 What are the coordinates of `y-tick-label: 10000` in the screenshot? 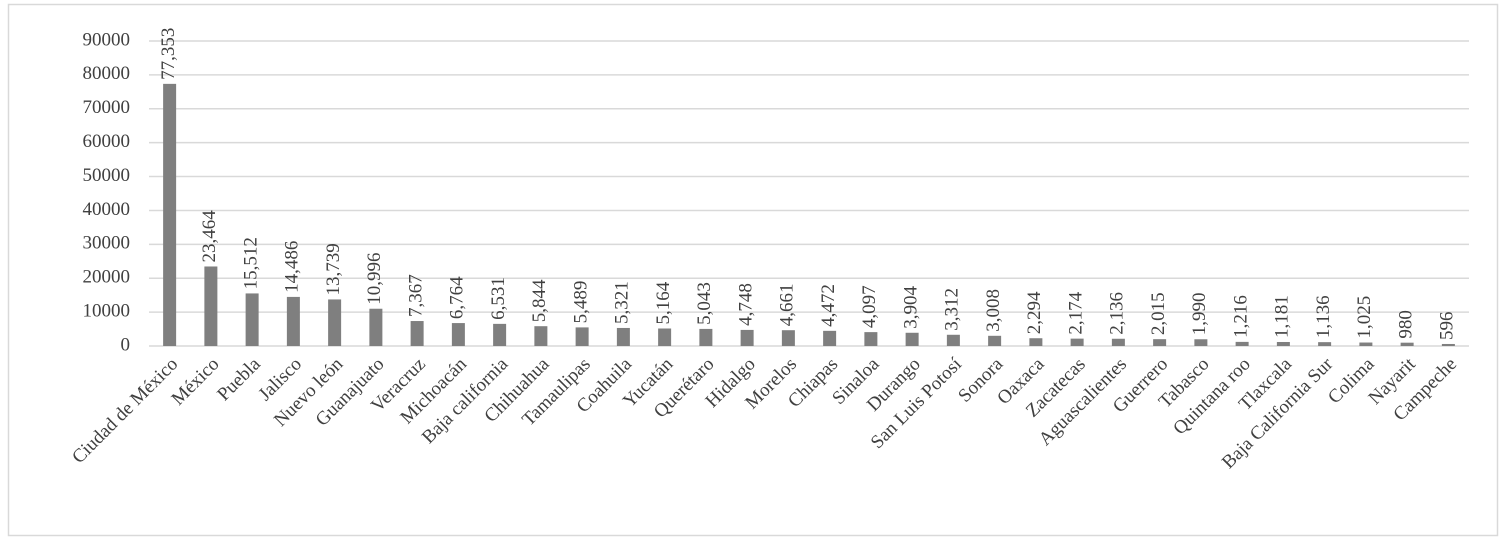 It's located at (107, 310).